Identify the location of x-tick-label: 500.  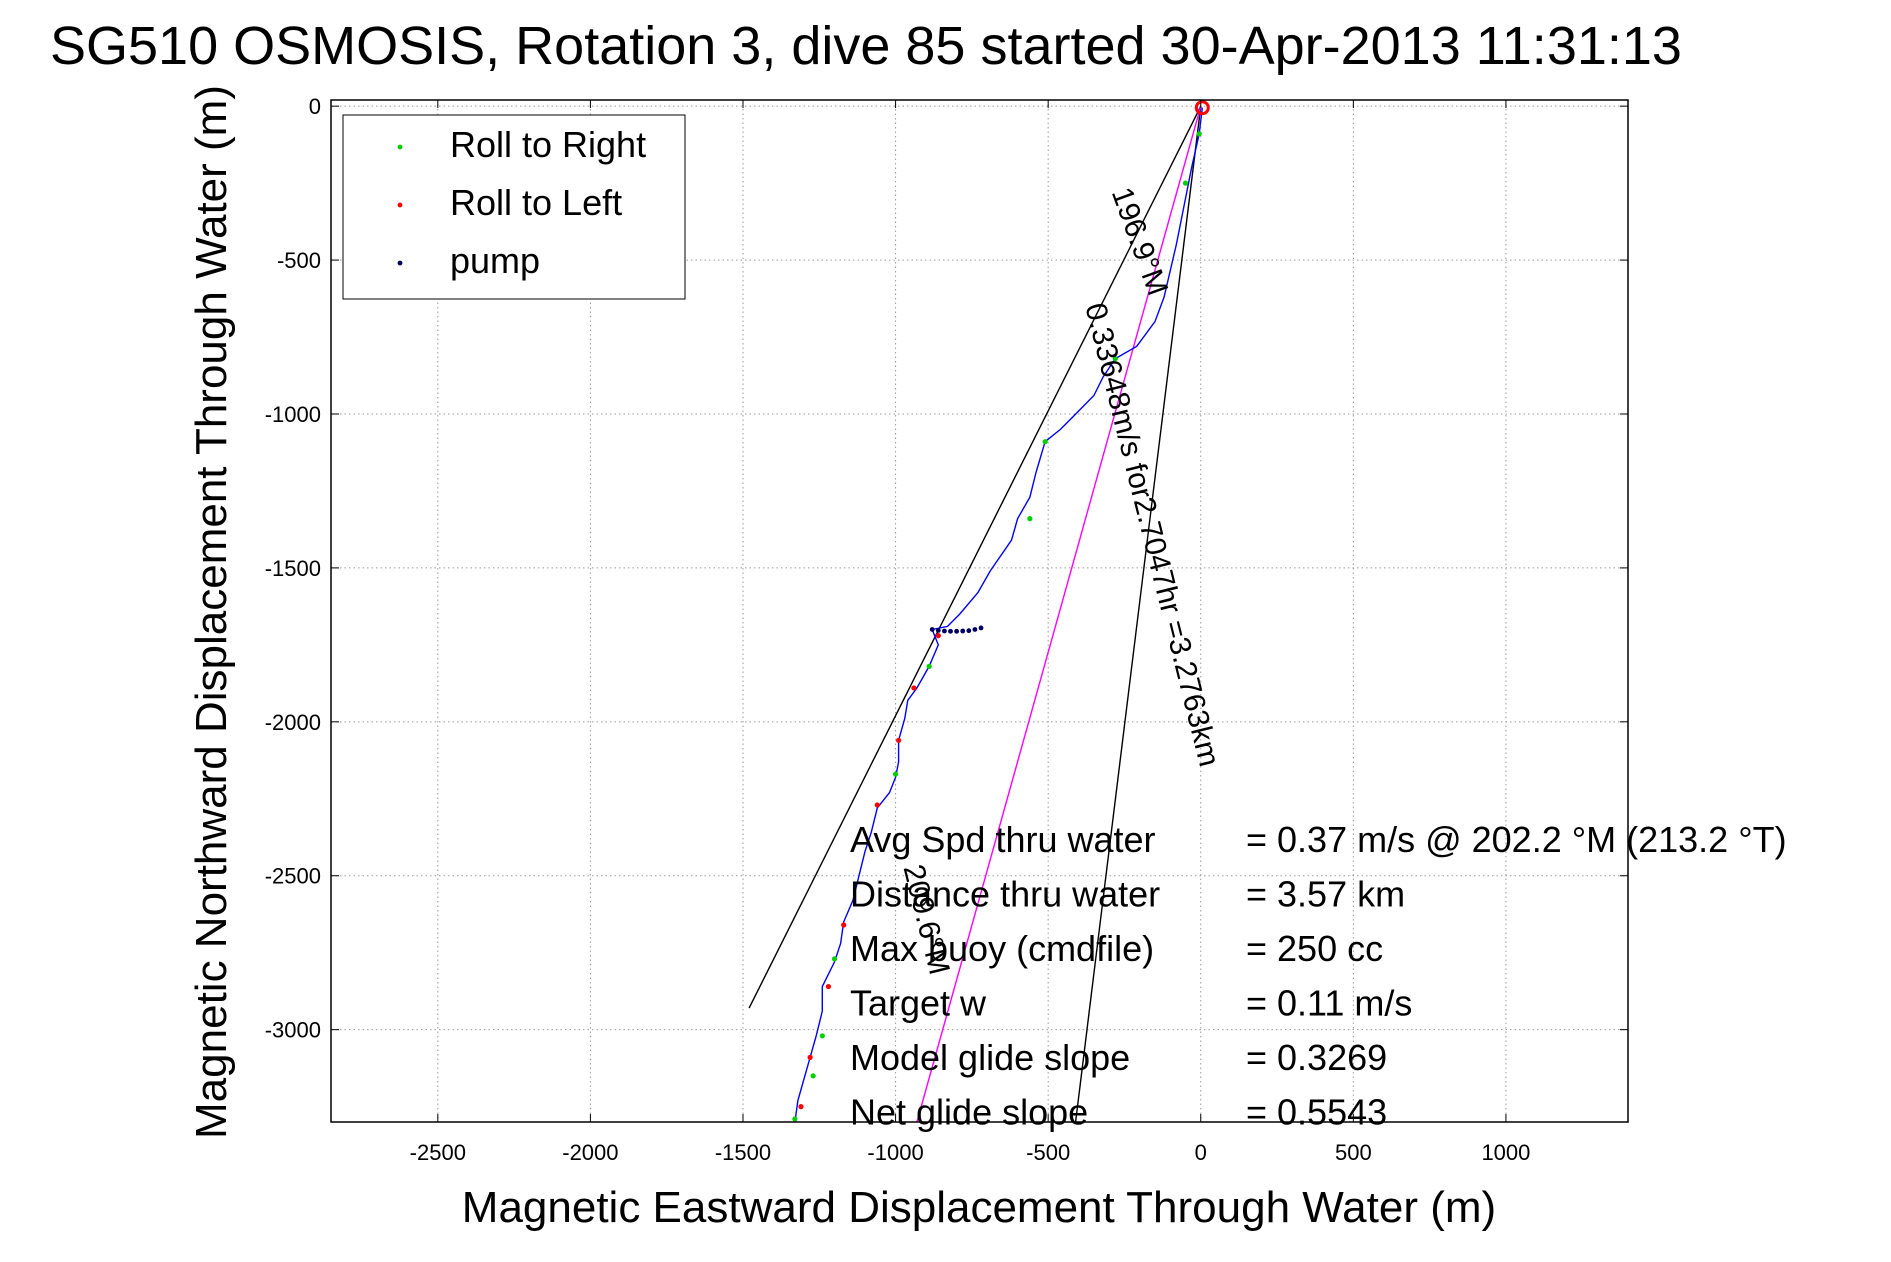
(1353, 1152).